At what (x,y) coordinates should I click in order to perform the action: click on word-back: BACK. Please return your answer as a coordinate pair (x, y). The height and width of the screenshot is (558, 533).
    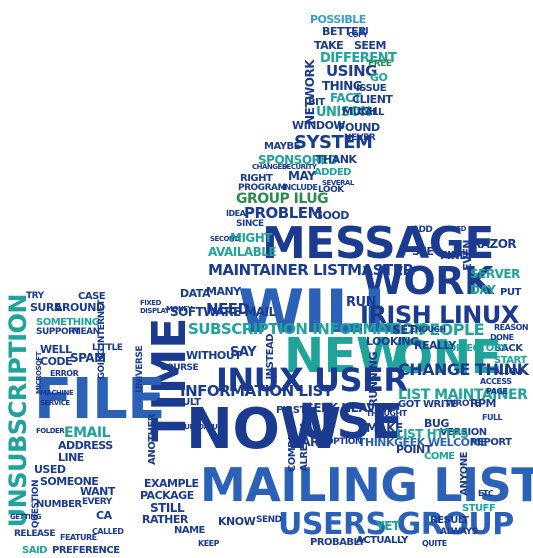
    Looking at the image, I should click on (508, 348).